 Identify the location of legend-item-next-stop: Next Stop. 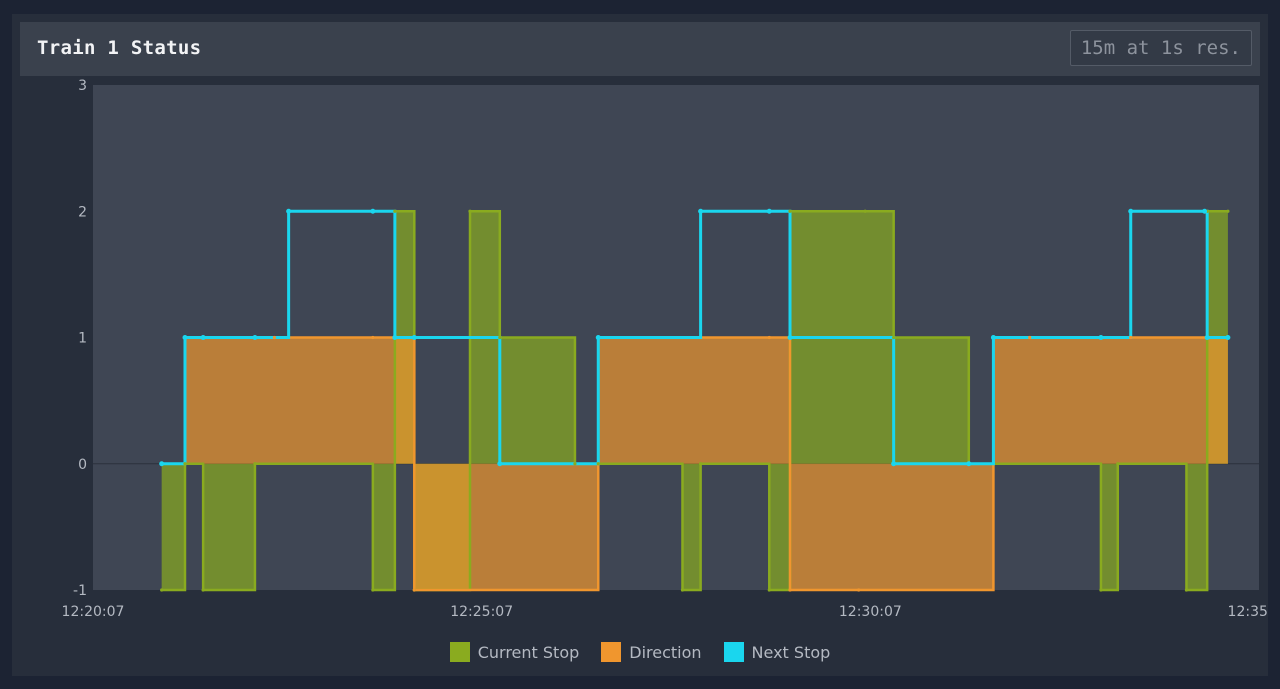
(777, 652).